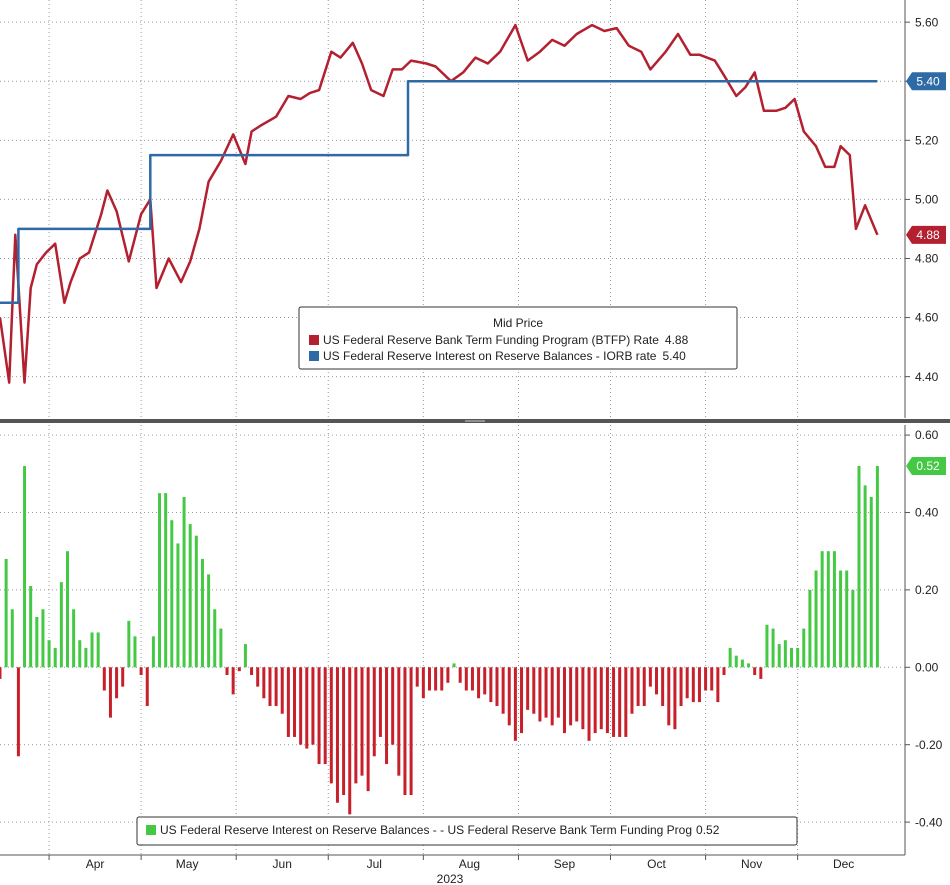  What do you see at coordinates (656, 864) in the screenshot?
I see `x-tick-label: Oct` at bounding box center [656, 864].